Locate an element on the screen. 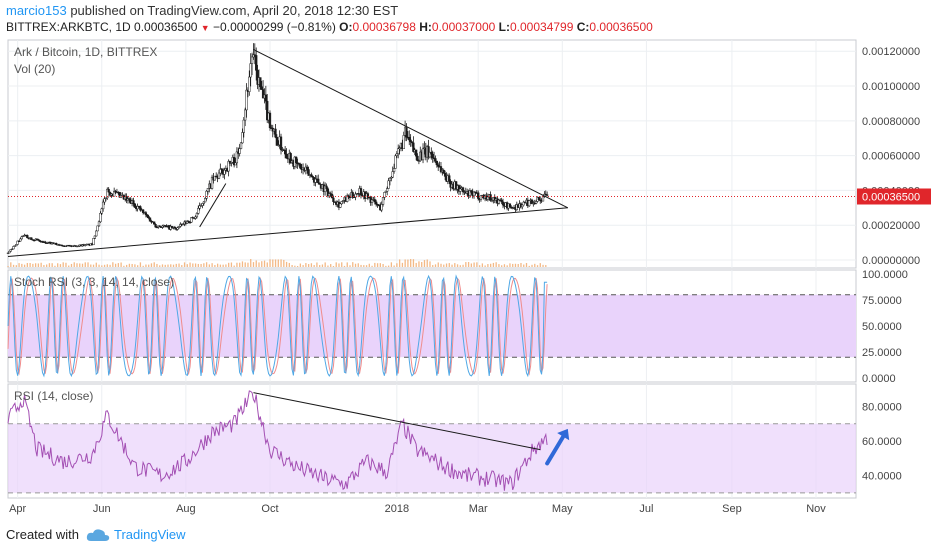  high-value: 0.00037000 is located at coordinates (463, 27).